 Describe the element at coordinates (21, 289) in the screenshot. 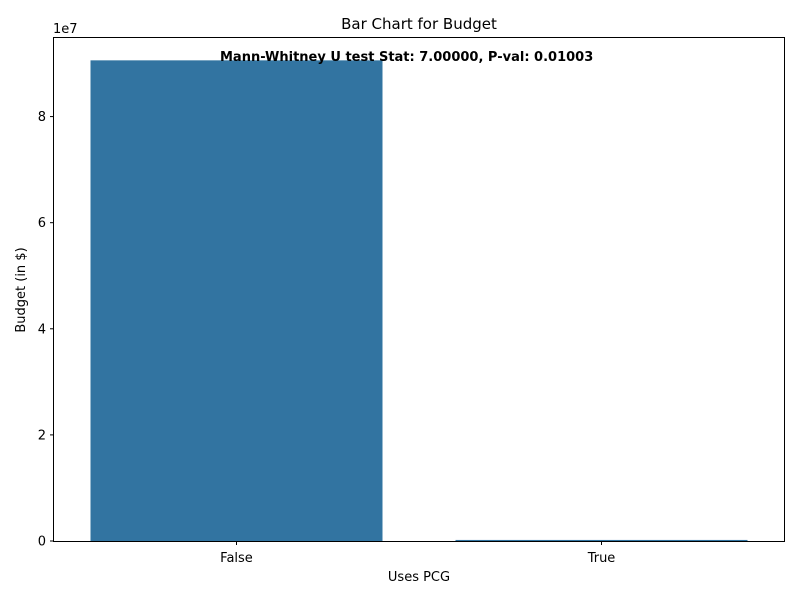

I see `y-axis-label: Budget (in $)` at that location.